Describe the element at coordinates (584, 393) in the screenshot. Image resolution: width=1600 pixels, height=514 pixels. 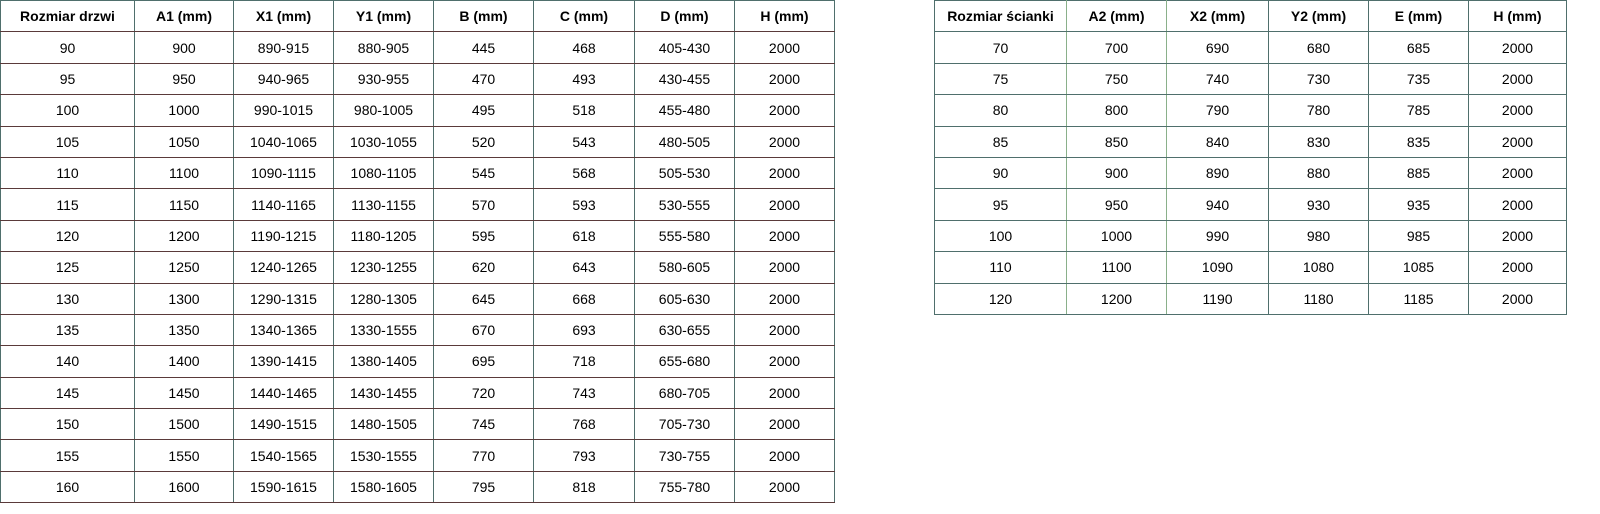
I see `table-cell: 743` at that location.